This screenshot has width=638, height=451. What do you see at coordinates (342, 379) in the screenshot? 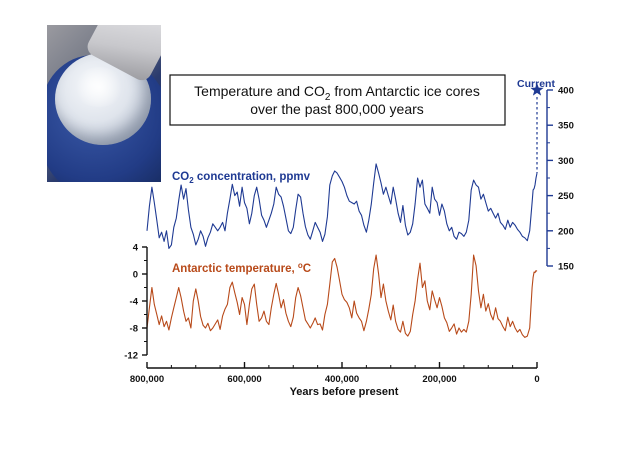
I see `x-tick-label: 400,000` at bounding box center [342, 379].